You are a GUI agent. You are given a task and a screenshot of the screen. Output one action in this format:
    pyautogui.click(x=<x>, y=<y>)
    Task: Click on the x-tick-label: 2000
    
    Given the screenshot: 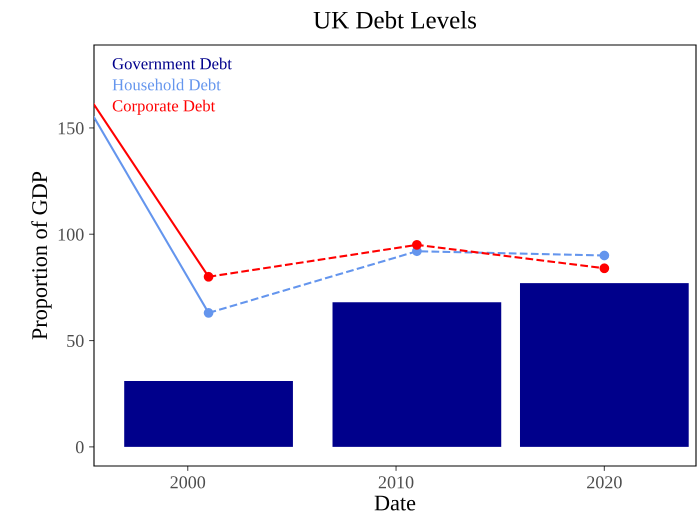 What is the action you would take?
    pyautogui.click(x=188, y=482)
    